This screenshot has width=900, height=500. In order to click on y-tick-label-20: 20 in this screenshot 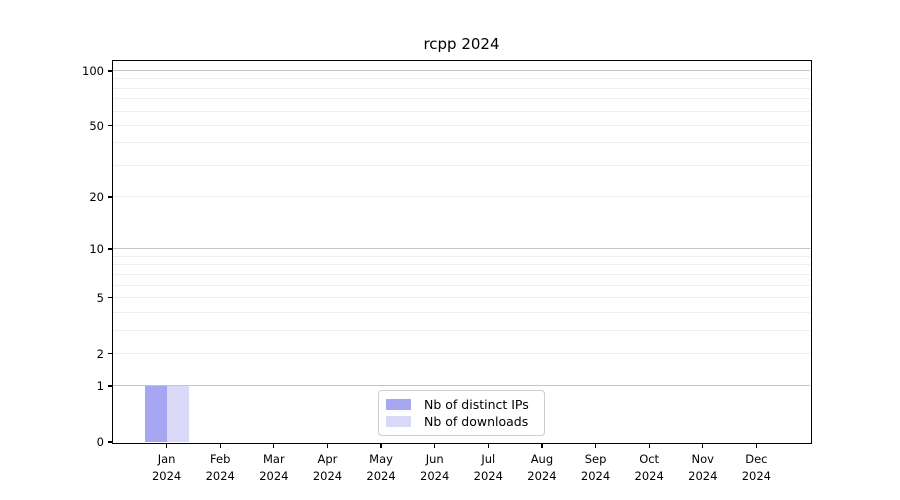, I will do `click(96, 197)`.